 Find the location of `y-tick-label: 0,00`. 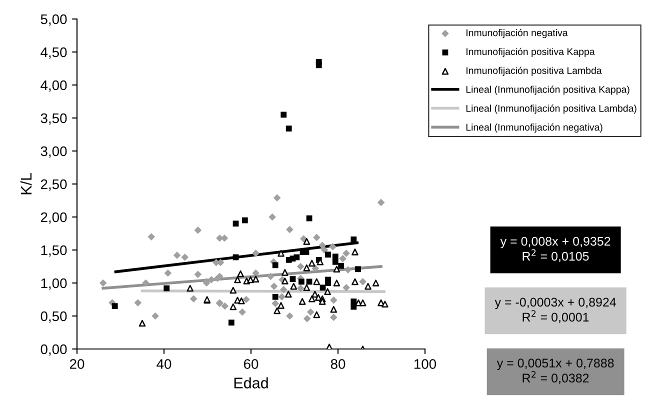

y-tick-label: 0,00 is located at coordinates (53, 350).